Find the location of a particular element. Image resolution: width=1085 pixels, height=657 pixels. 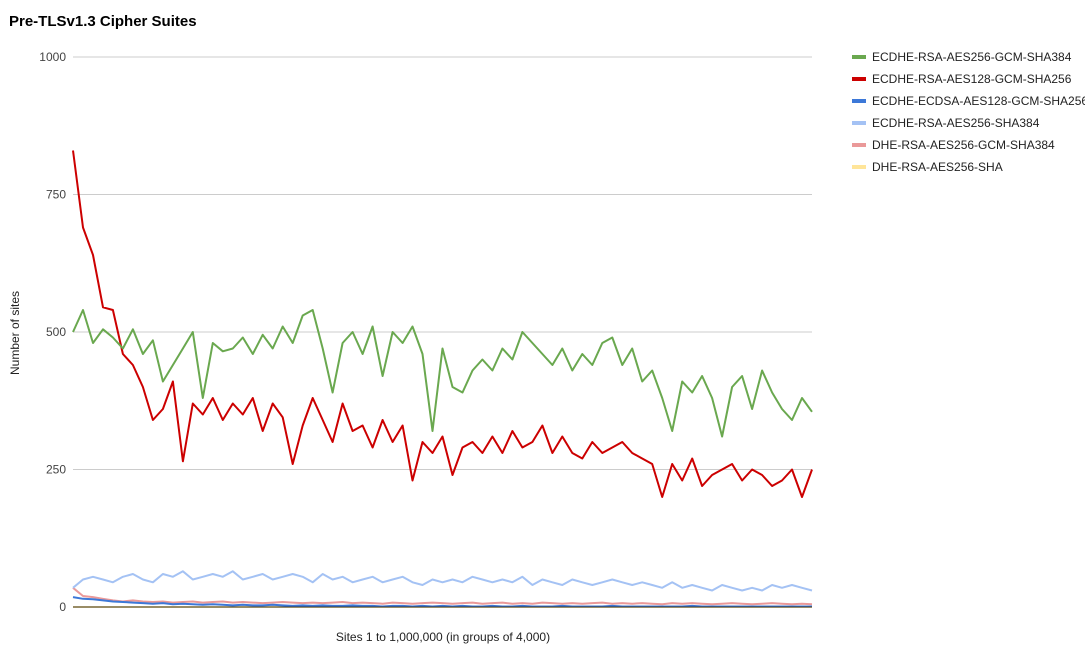

y-tick-label: 0 is located at coordinates (62, 607).